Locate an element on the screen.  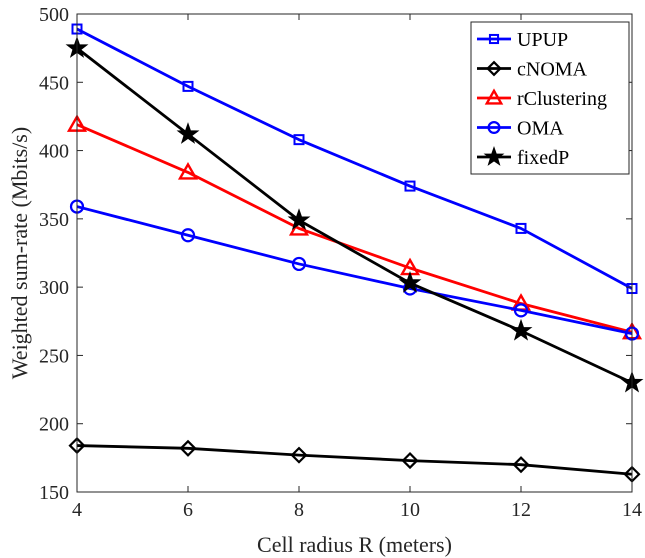
legend-item-rclustering: rClustering is located at coordinates (542, 99).